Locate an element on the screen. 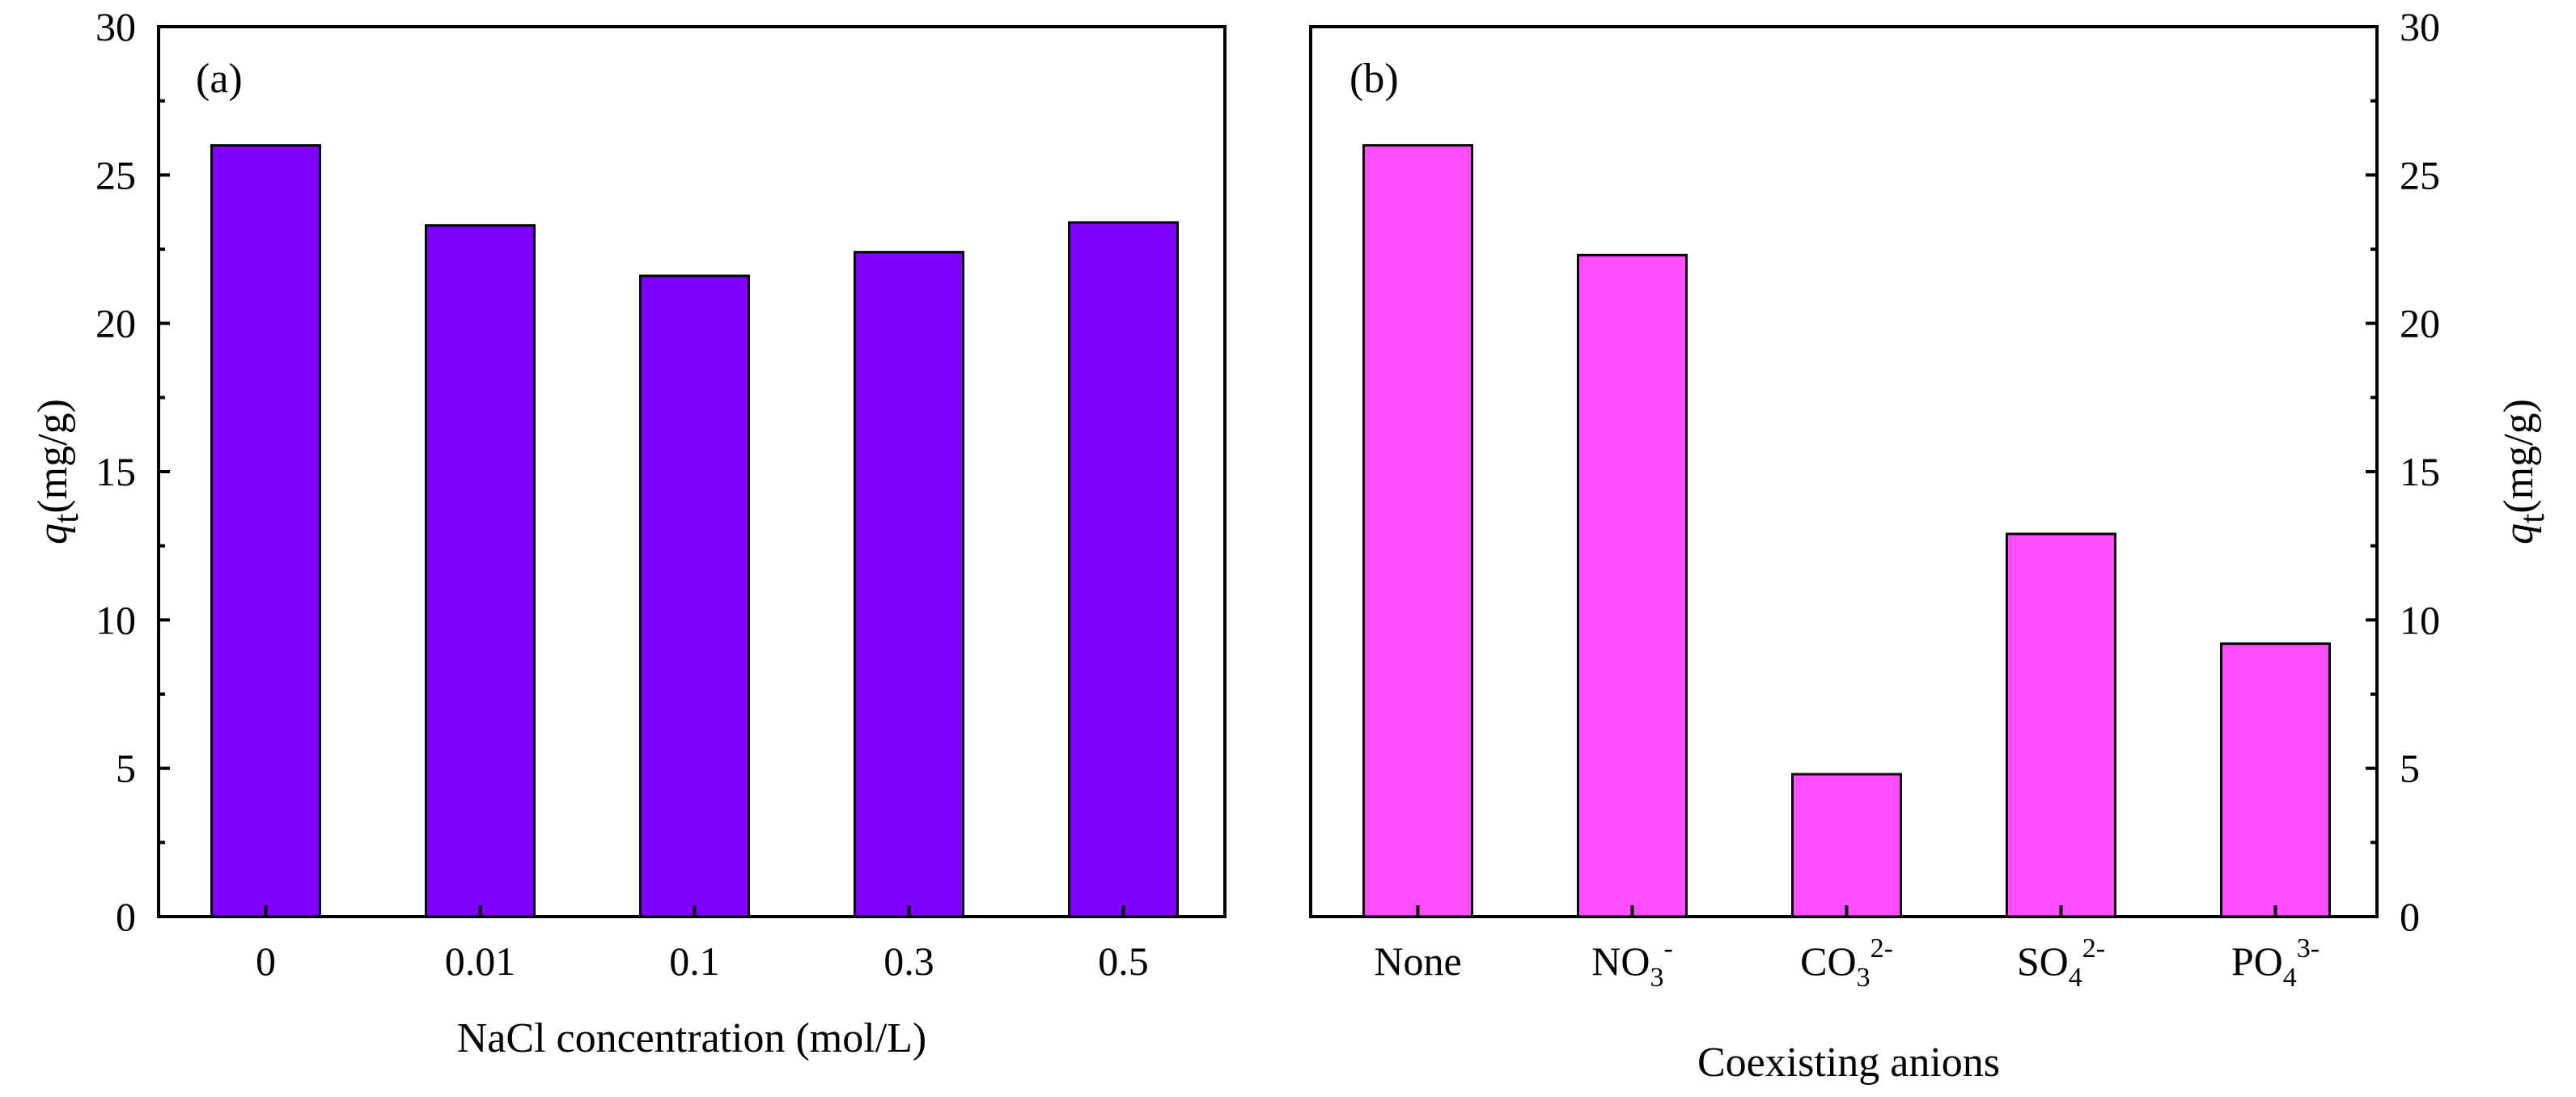 The image size is (2576, 1097). panel-b-category-base: SO is located at coordinates (2043, 961).